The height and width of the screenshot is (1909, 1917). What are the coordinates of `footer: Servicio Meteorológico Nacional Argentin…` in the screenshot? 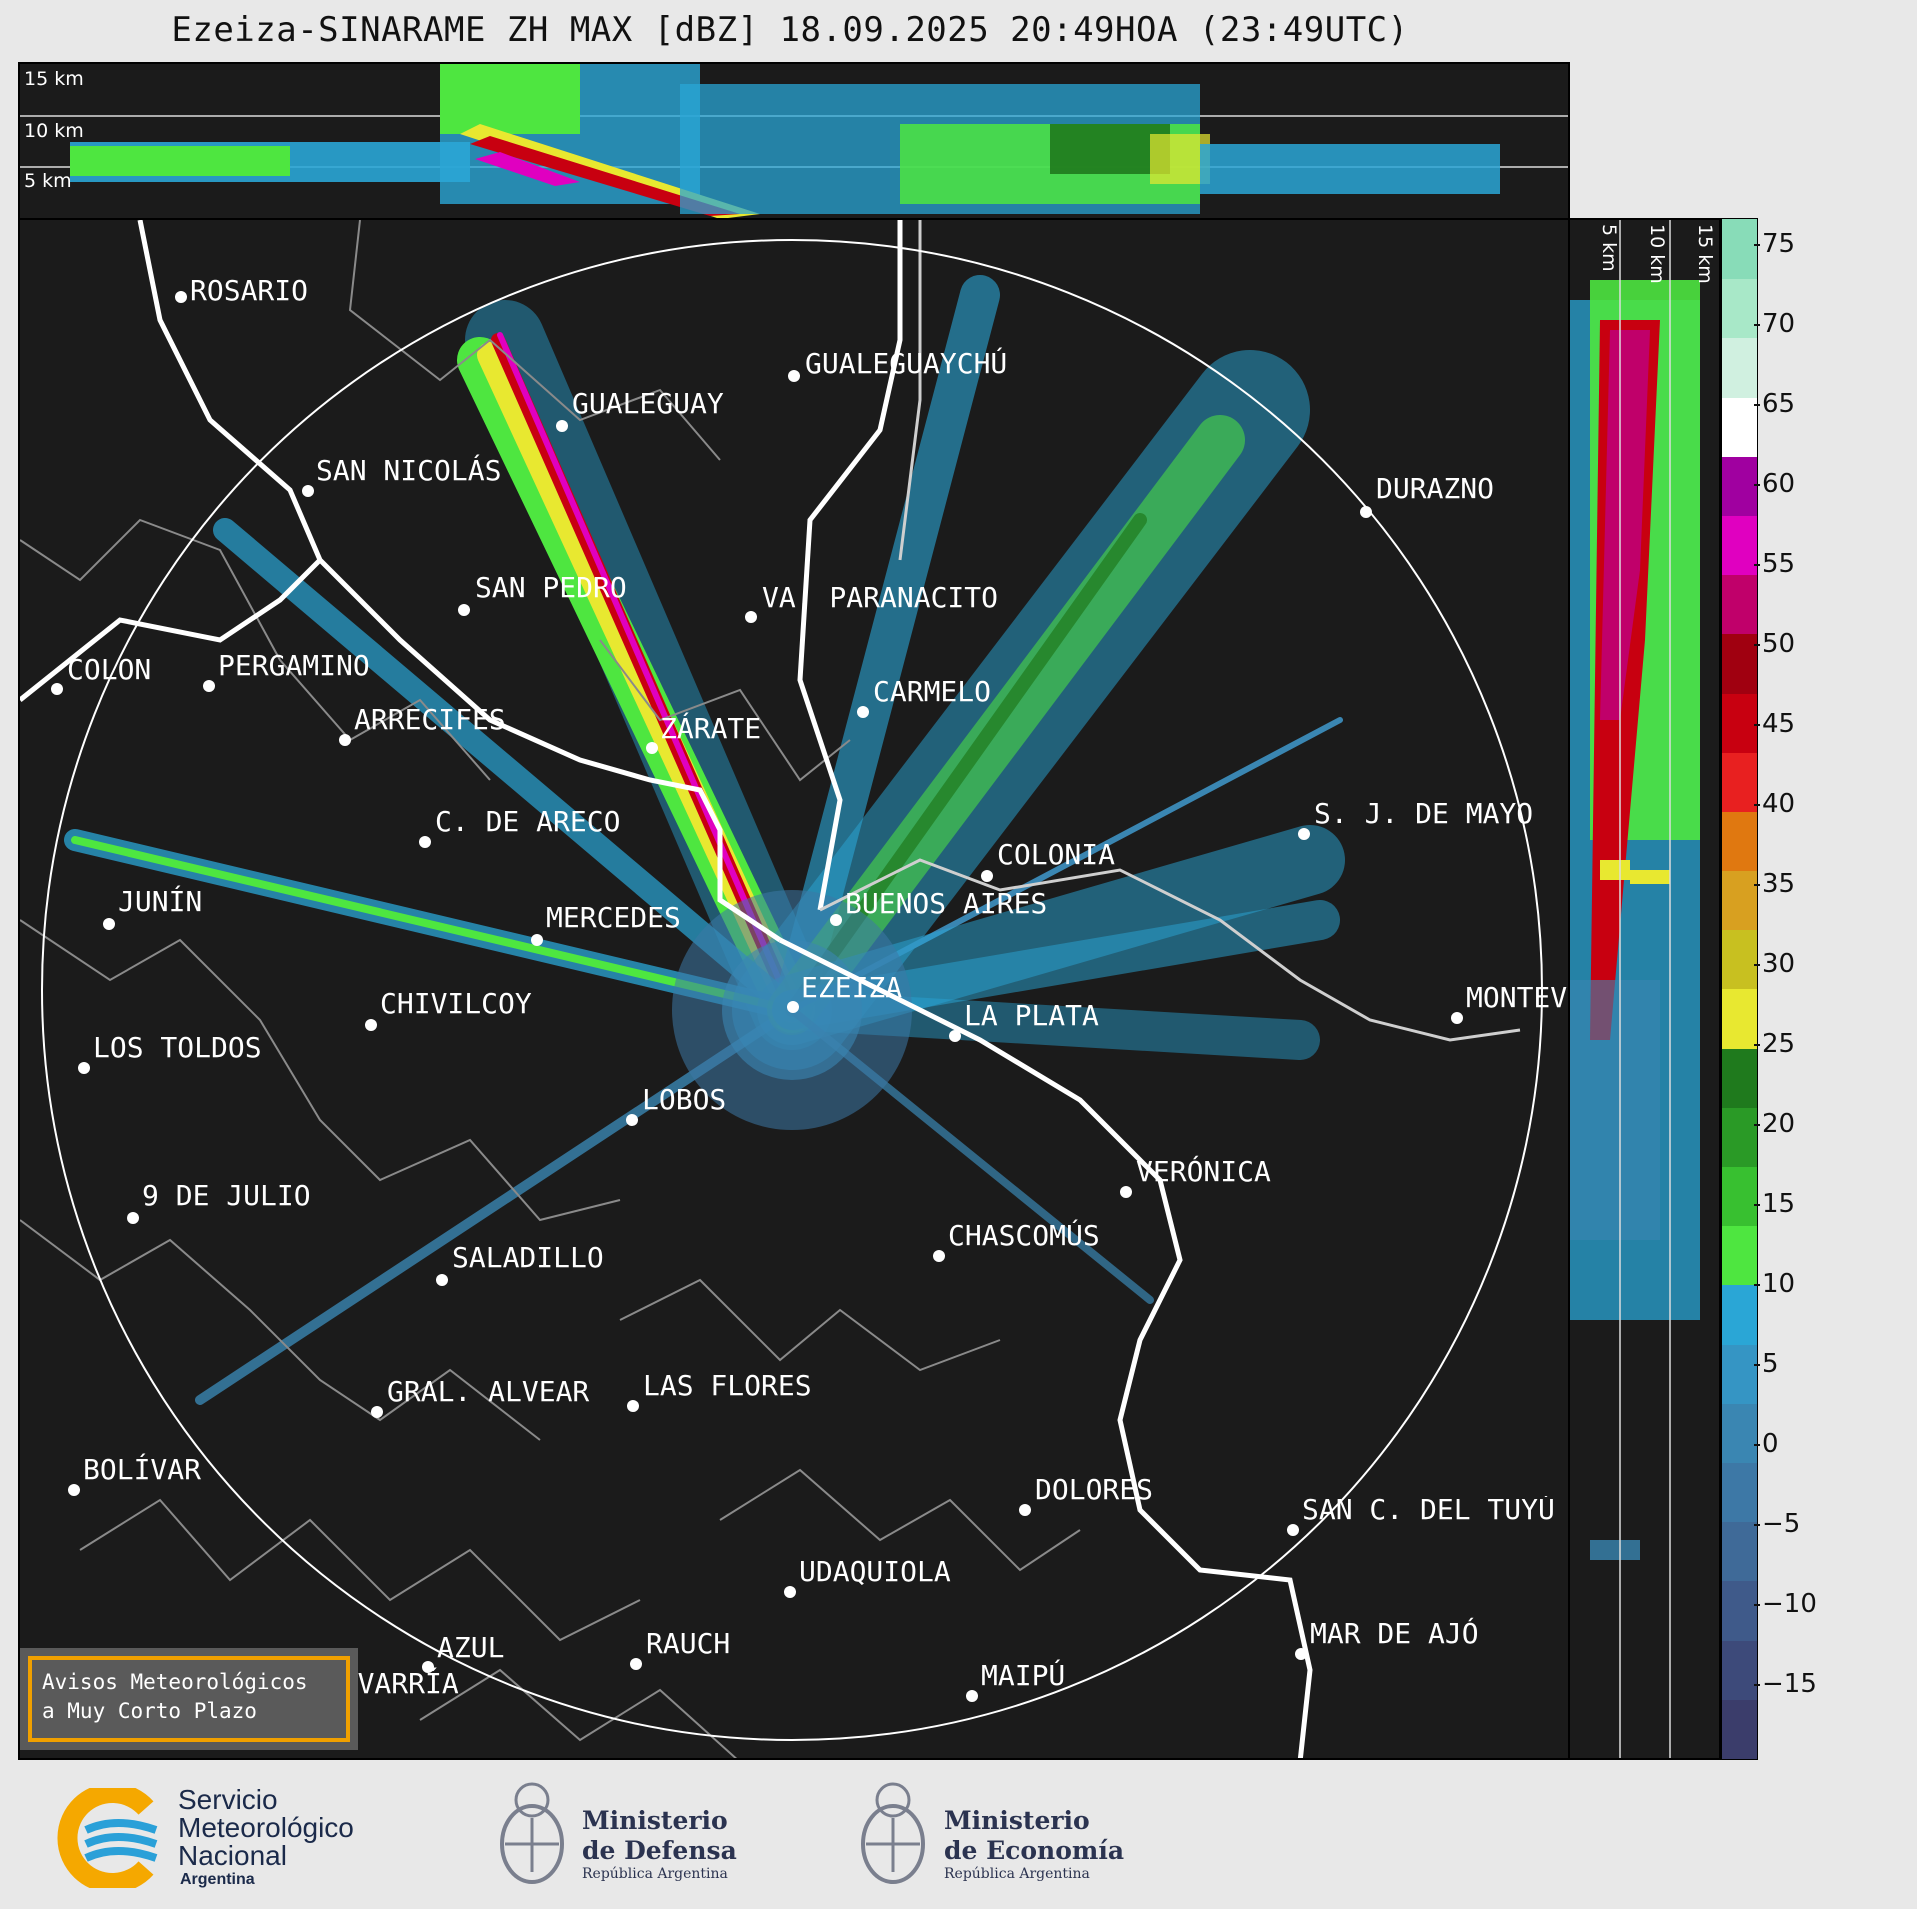 It's located at (958, 1834).